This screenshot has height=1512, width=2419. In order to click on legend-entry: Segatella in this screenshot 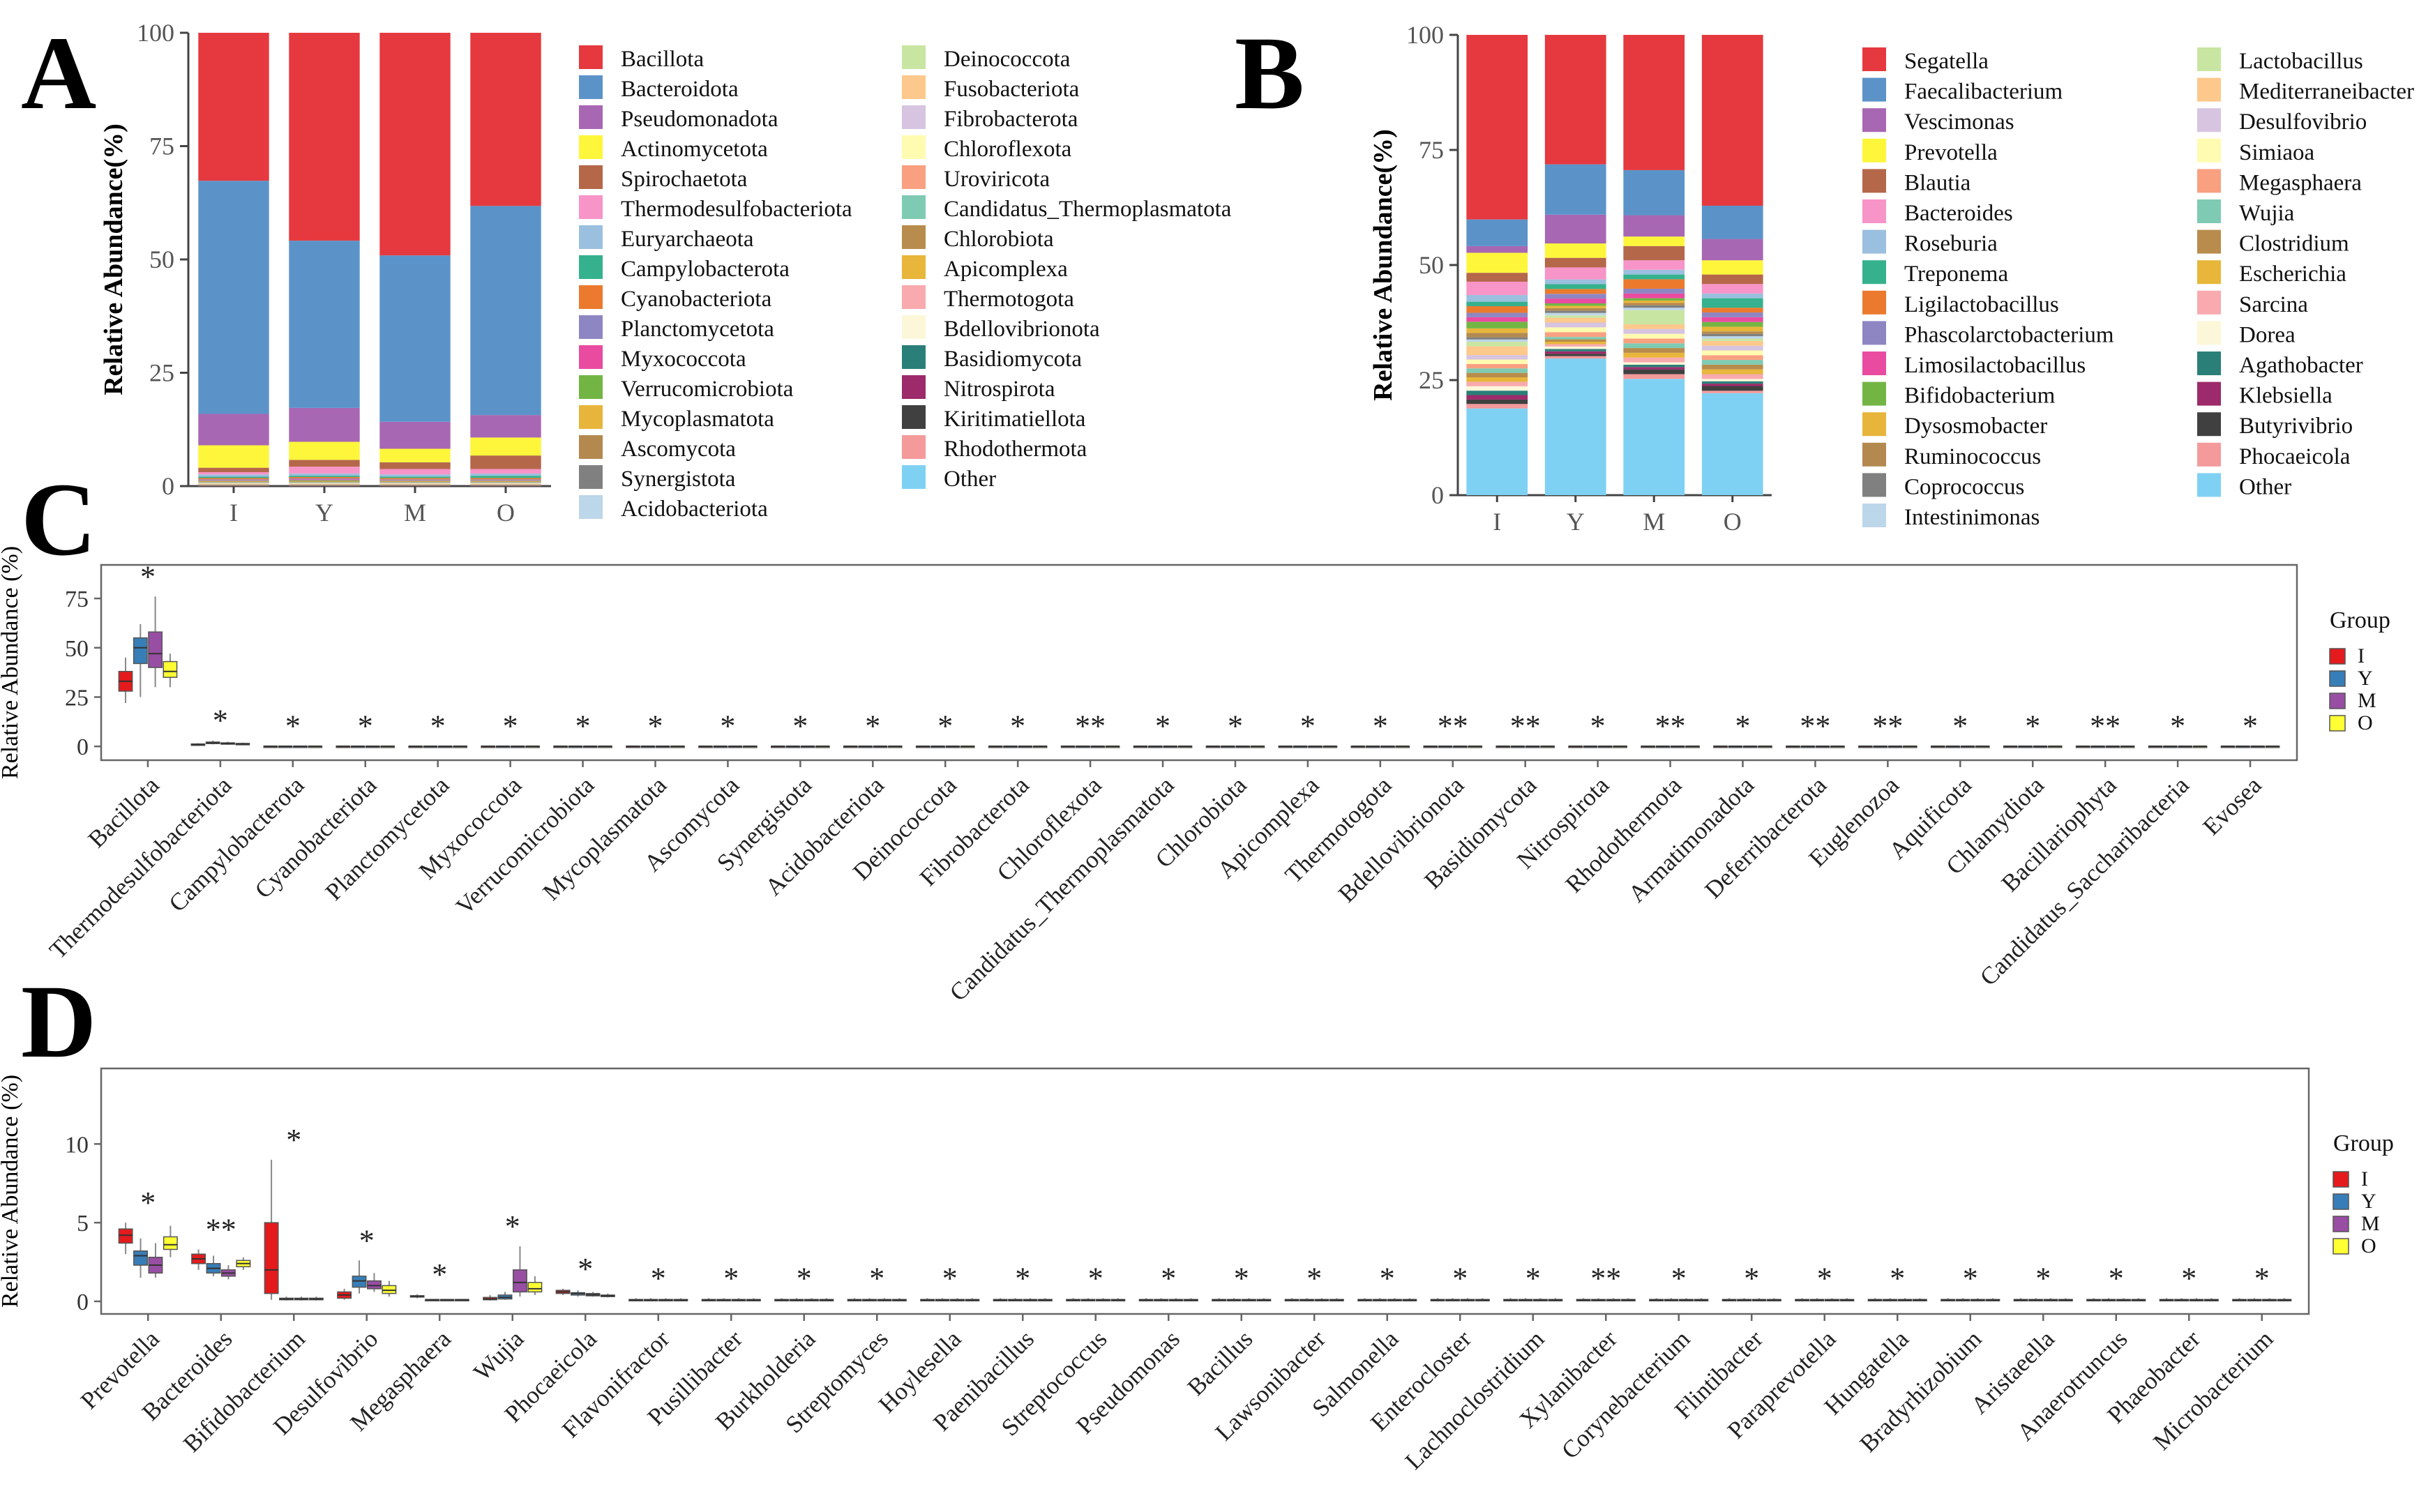, I will do `click(1946, 61)`.